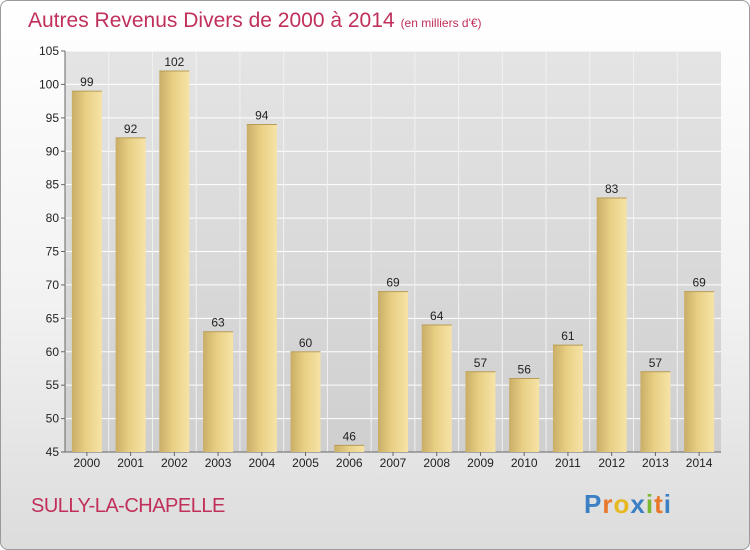  Describe the element at coordinates (86, 271) in the screenshot. I see `bar-2000` at that location.